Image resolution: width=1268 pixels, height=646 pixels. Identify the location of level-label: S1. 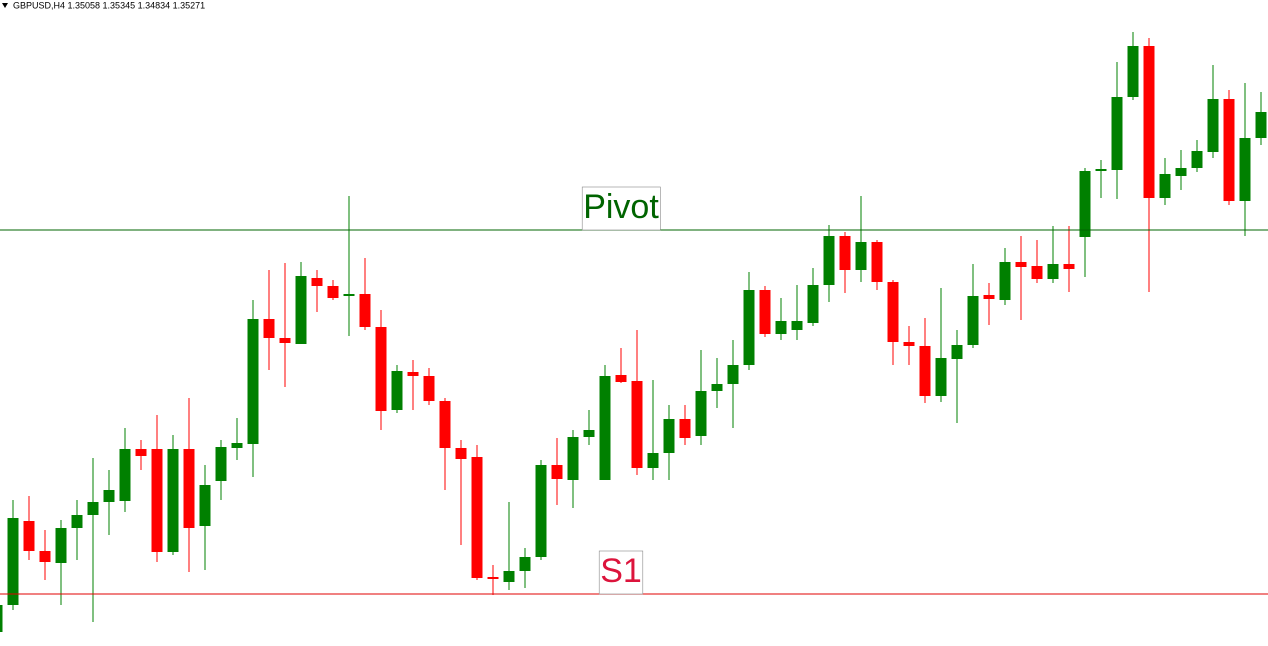
(621, 571).